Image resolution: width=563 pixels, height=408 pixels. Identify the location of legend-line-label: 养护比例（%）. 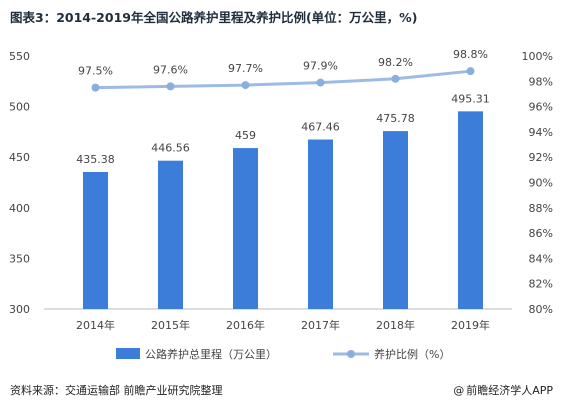
(412, 354).